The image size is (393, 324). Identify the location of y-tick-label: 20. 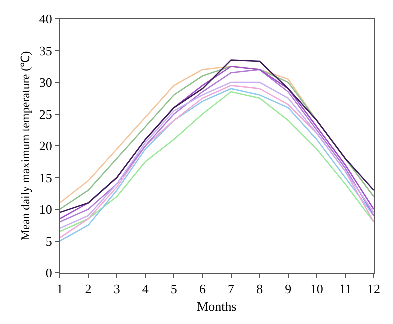
(45, 146).